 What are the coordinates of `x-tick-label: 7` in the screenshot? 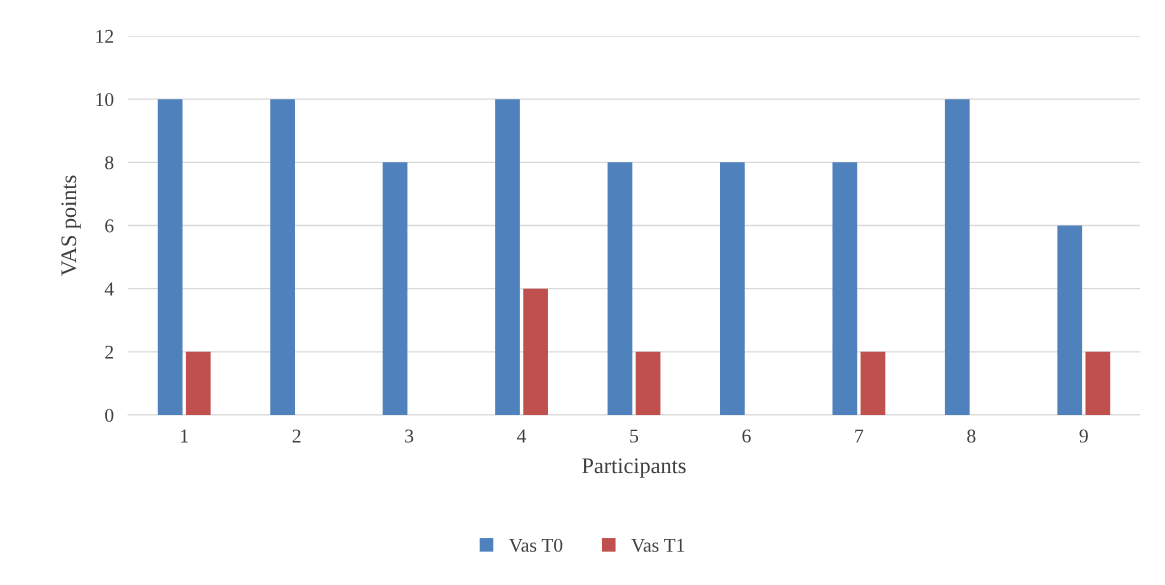 It's located at (859, 436).